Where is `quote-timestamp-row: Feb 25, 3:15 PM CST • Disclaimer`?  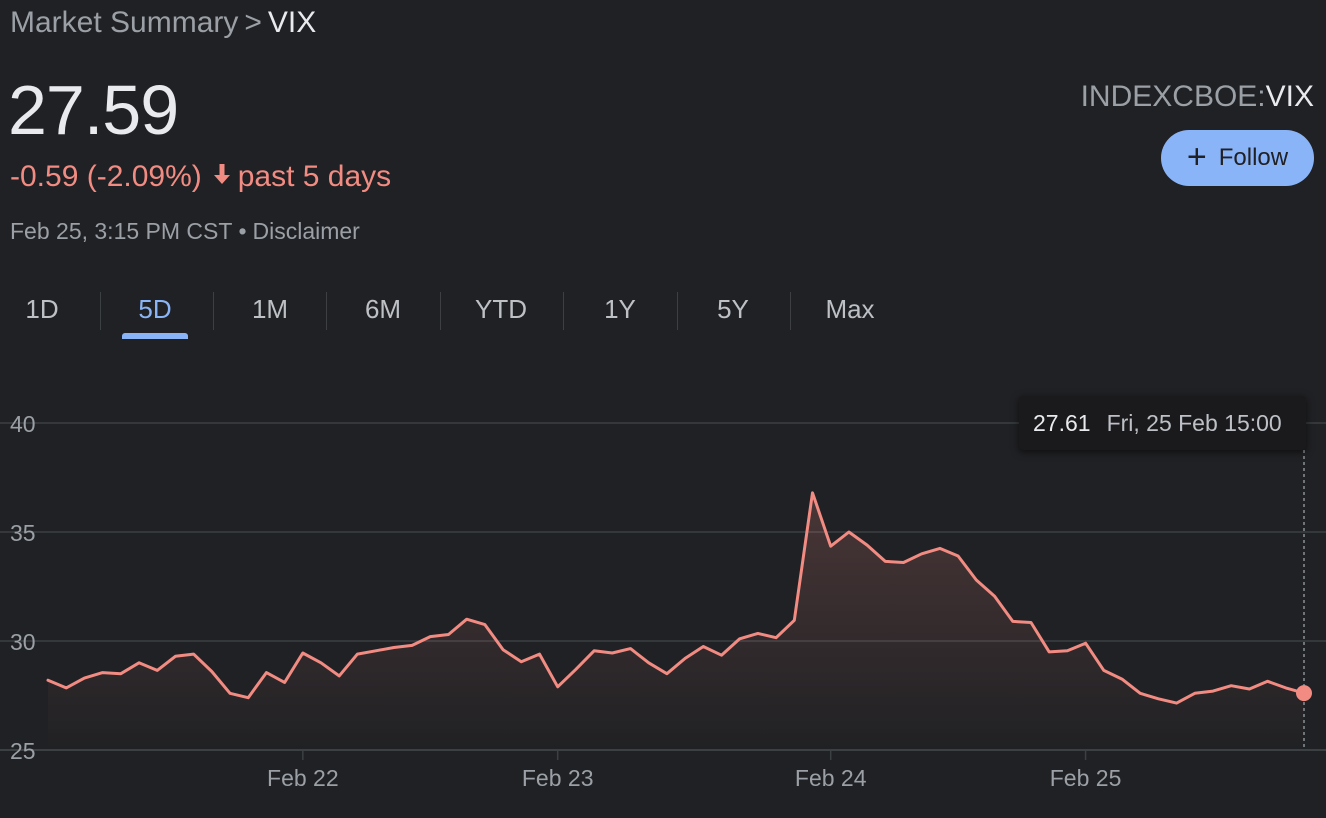
quote-timestamp-row: Feb 25, 3:15 PM CST • Disclaimer is located at coordinates (185, 231).